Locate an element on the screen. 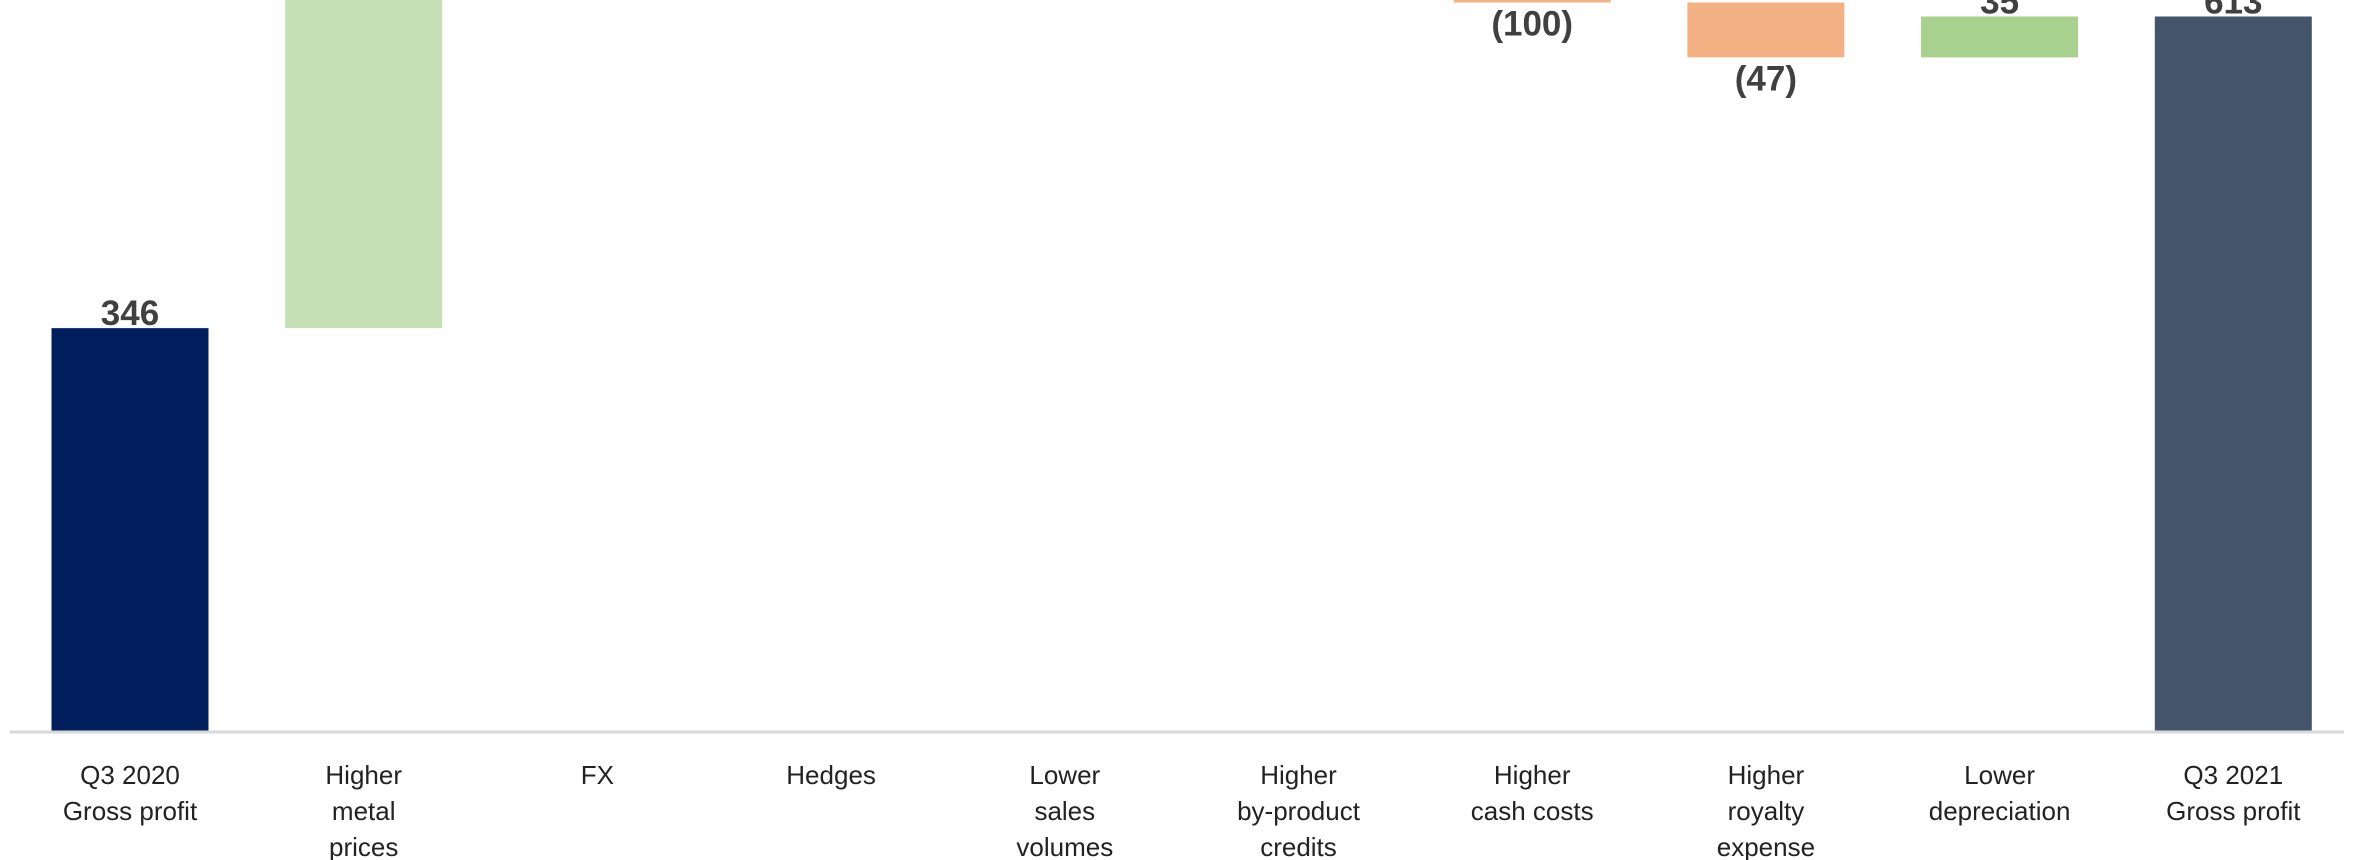  category-label-4: Lower sales volumes is located at coordinates (1064, 810).